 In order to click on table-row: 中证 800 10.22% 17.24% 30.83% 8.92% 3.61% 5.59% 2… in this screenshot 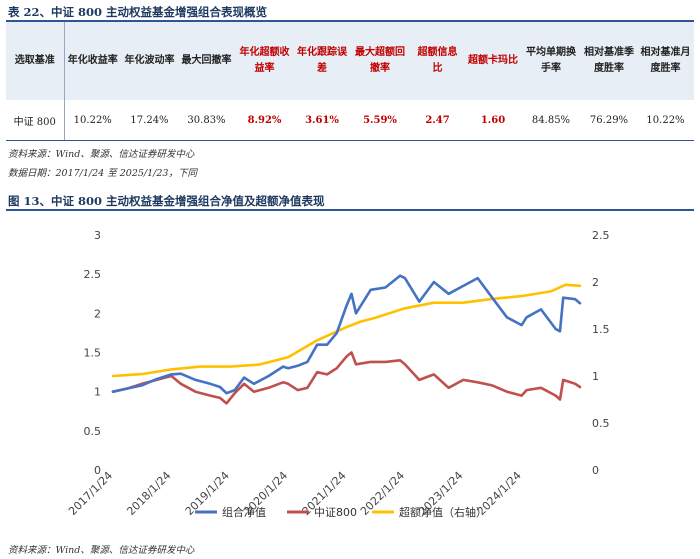, I will do `click(350, 120)`.